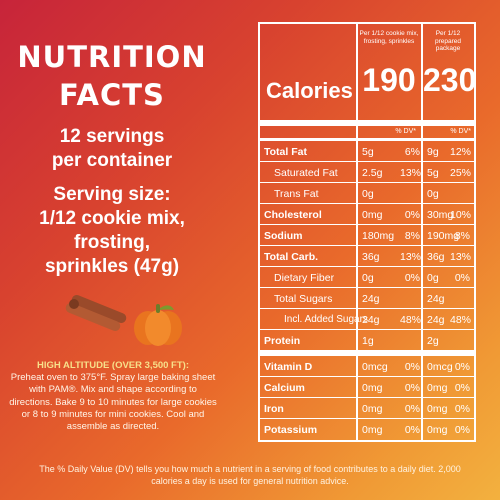 The height and width of the screenshot is (500, 500). I want to click on nutrient-label: Vitamin D, so click(288, 367).